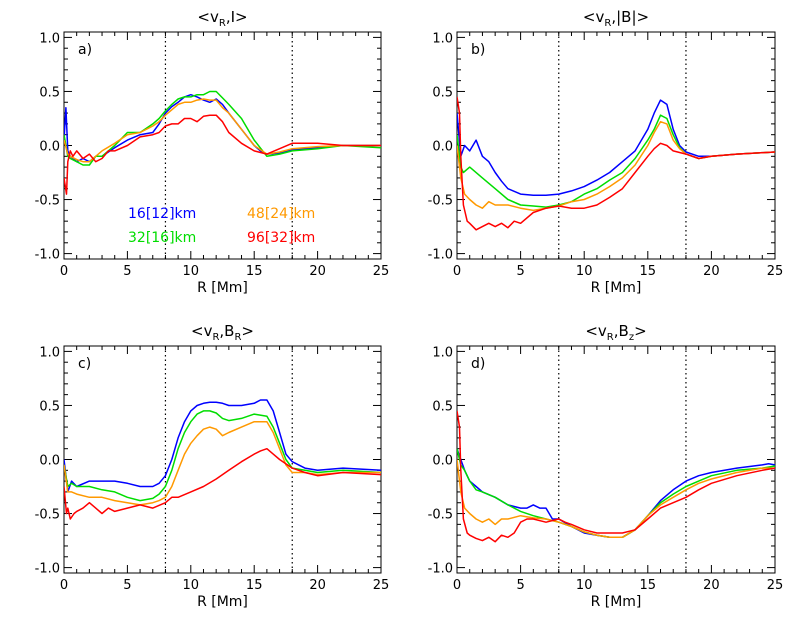 The width and height of the screenshot is (786, 629). Describe the element at coordinates (162, 238) in the screenshot. I see `legend-entry: 32[16]km` at that location.